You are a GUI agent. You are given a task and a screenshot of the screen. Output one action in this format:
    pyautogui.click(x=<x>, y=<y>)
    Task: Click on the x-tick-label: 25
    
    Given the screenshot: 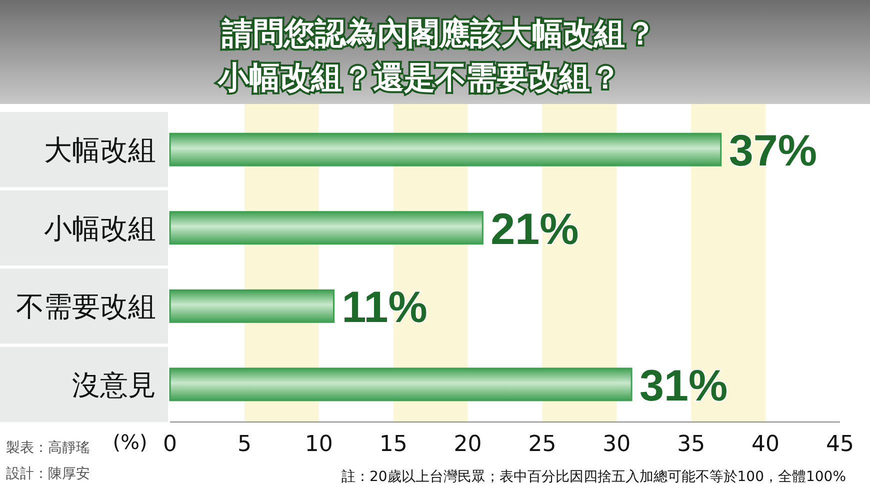 What is the action you would take?
    pyautogui.click(x=542, y=444)
    